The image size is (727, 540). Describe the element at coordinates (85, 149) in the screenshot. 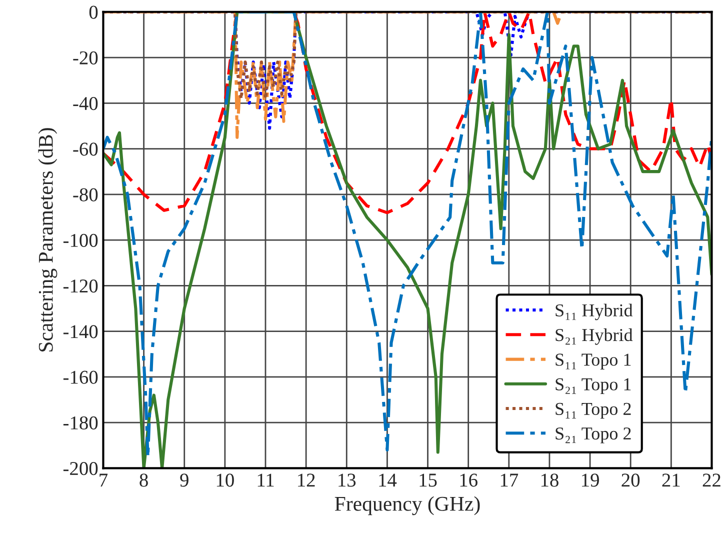

I see `y-tick-label: -60` at that location.